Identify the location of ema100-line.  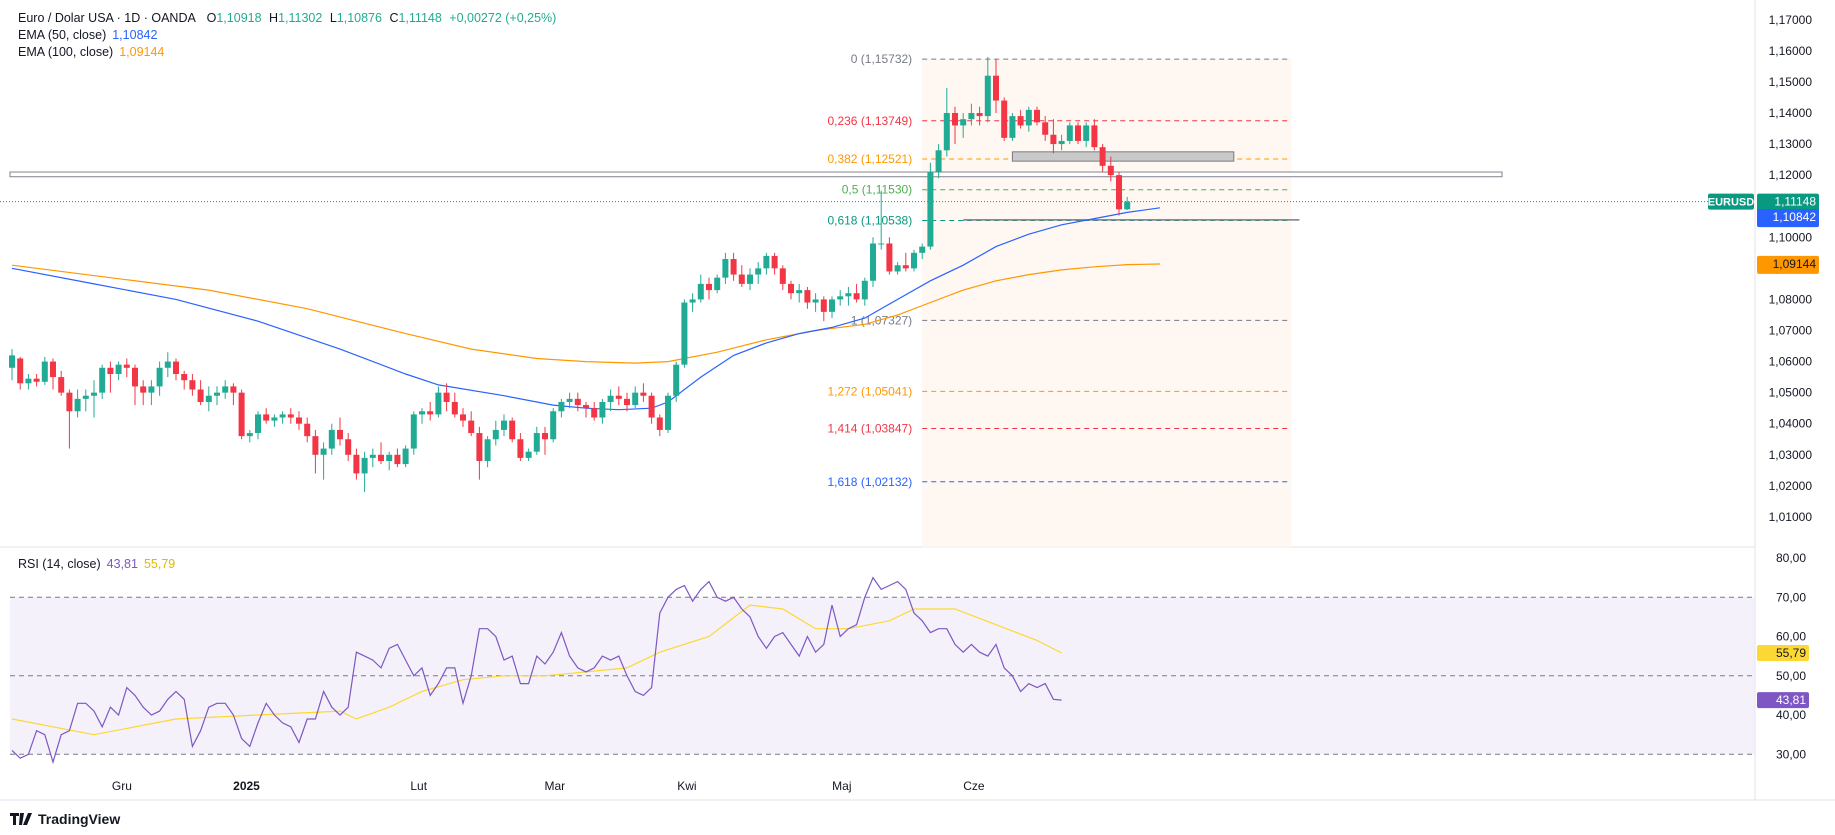
(586, 313).